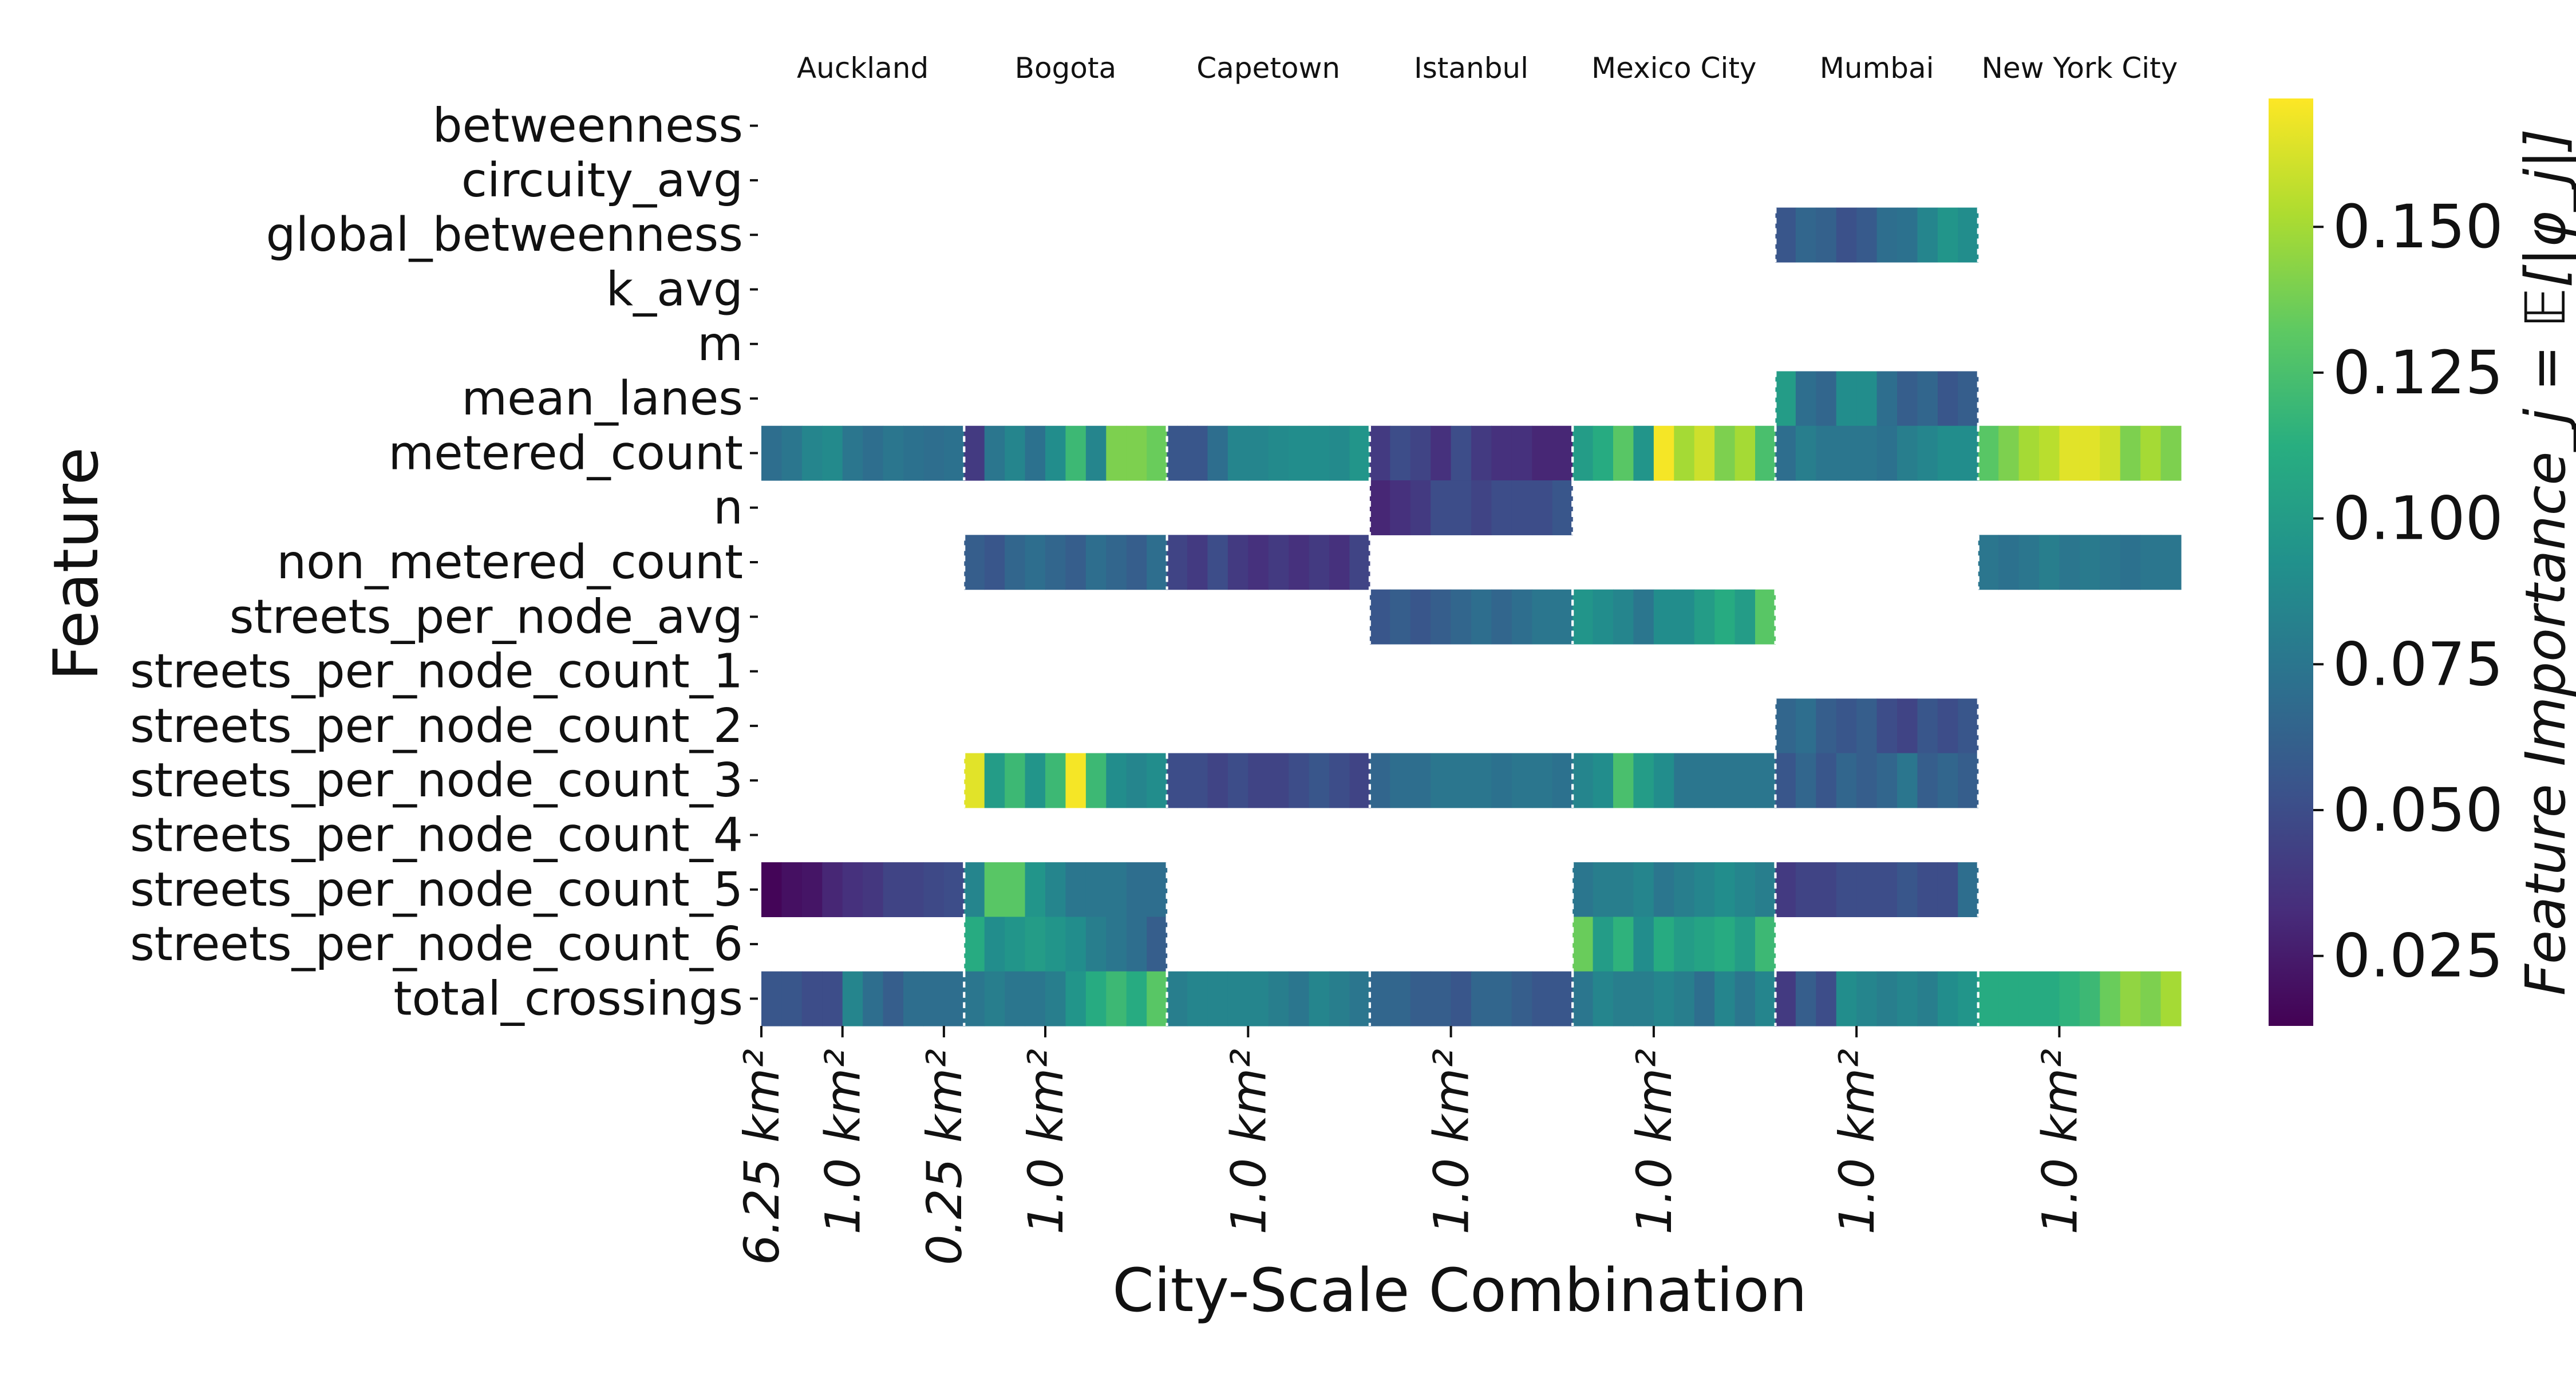  Describe the element at coordinates (436, 835) in the screenshot. I see `y-tick-label: streets_per_node_count_4` at that location.